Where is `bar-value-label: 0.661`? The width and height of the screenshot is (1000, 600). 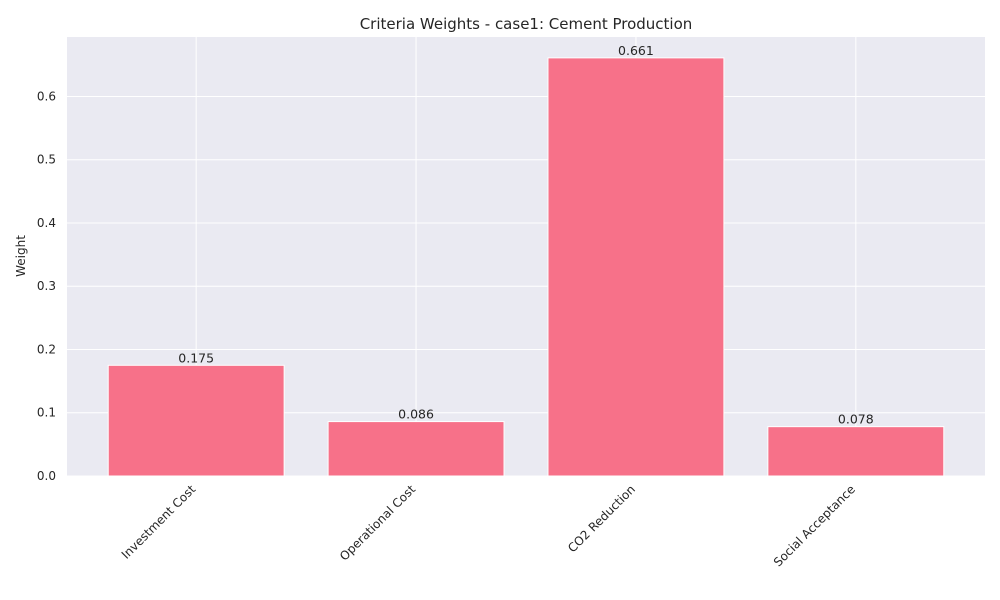
bar-value-label: 0.661 is located at coordinates (636, 50).